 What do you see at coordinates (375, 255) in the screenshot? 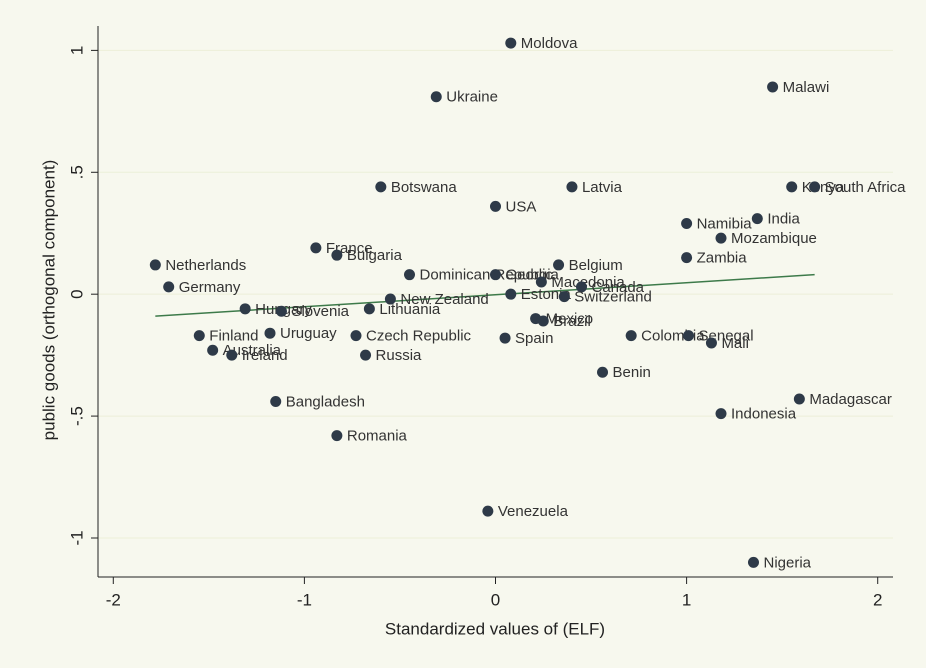
I see `point-label: Bulgaria` at bounding box center [375, 255].